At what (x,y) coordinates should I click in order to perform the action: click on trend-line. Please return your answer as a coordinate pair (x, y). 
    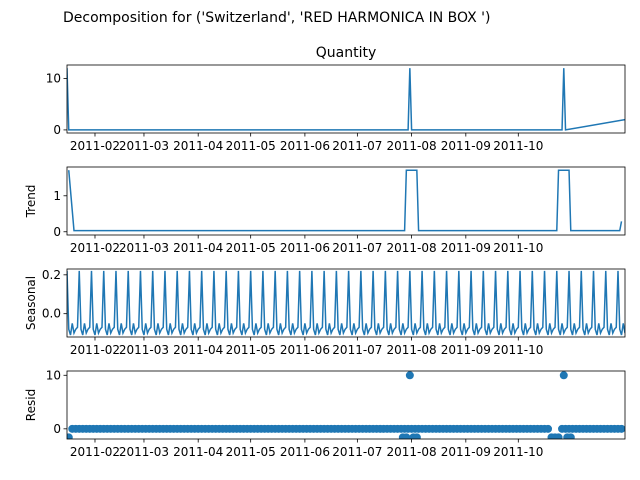
    Looking at the image, I should click on (345, 200).